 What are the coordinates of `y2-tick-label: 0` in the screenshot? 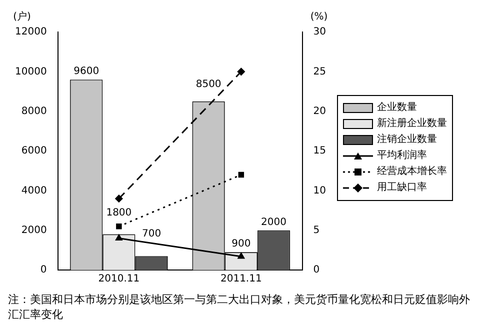 It's located at (316, 270).